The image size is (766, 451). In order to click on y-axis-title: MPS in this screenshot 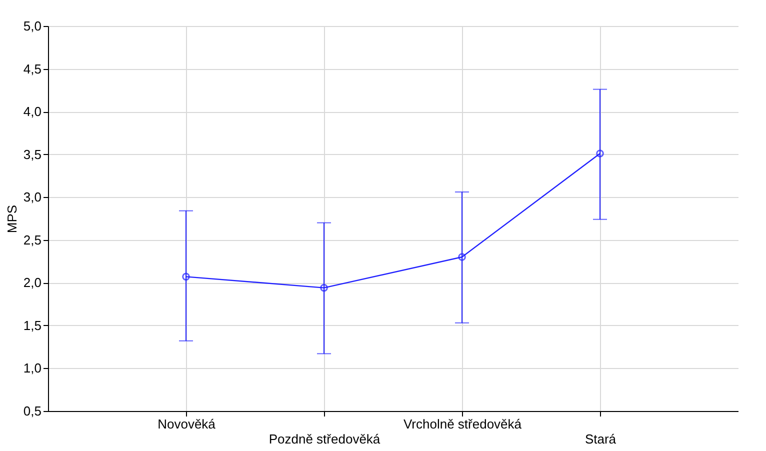, I will do `click(12, 219)`.